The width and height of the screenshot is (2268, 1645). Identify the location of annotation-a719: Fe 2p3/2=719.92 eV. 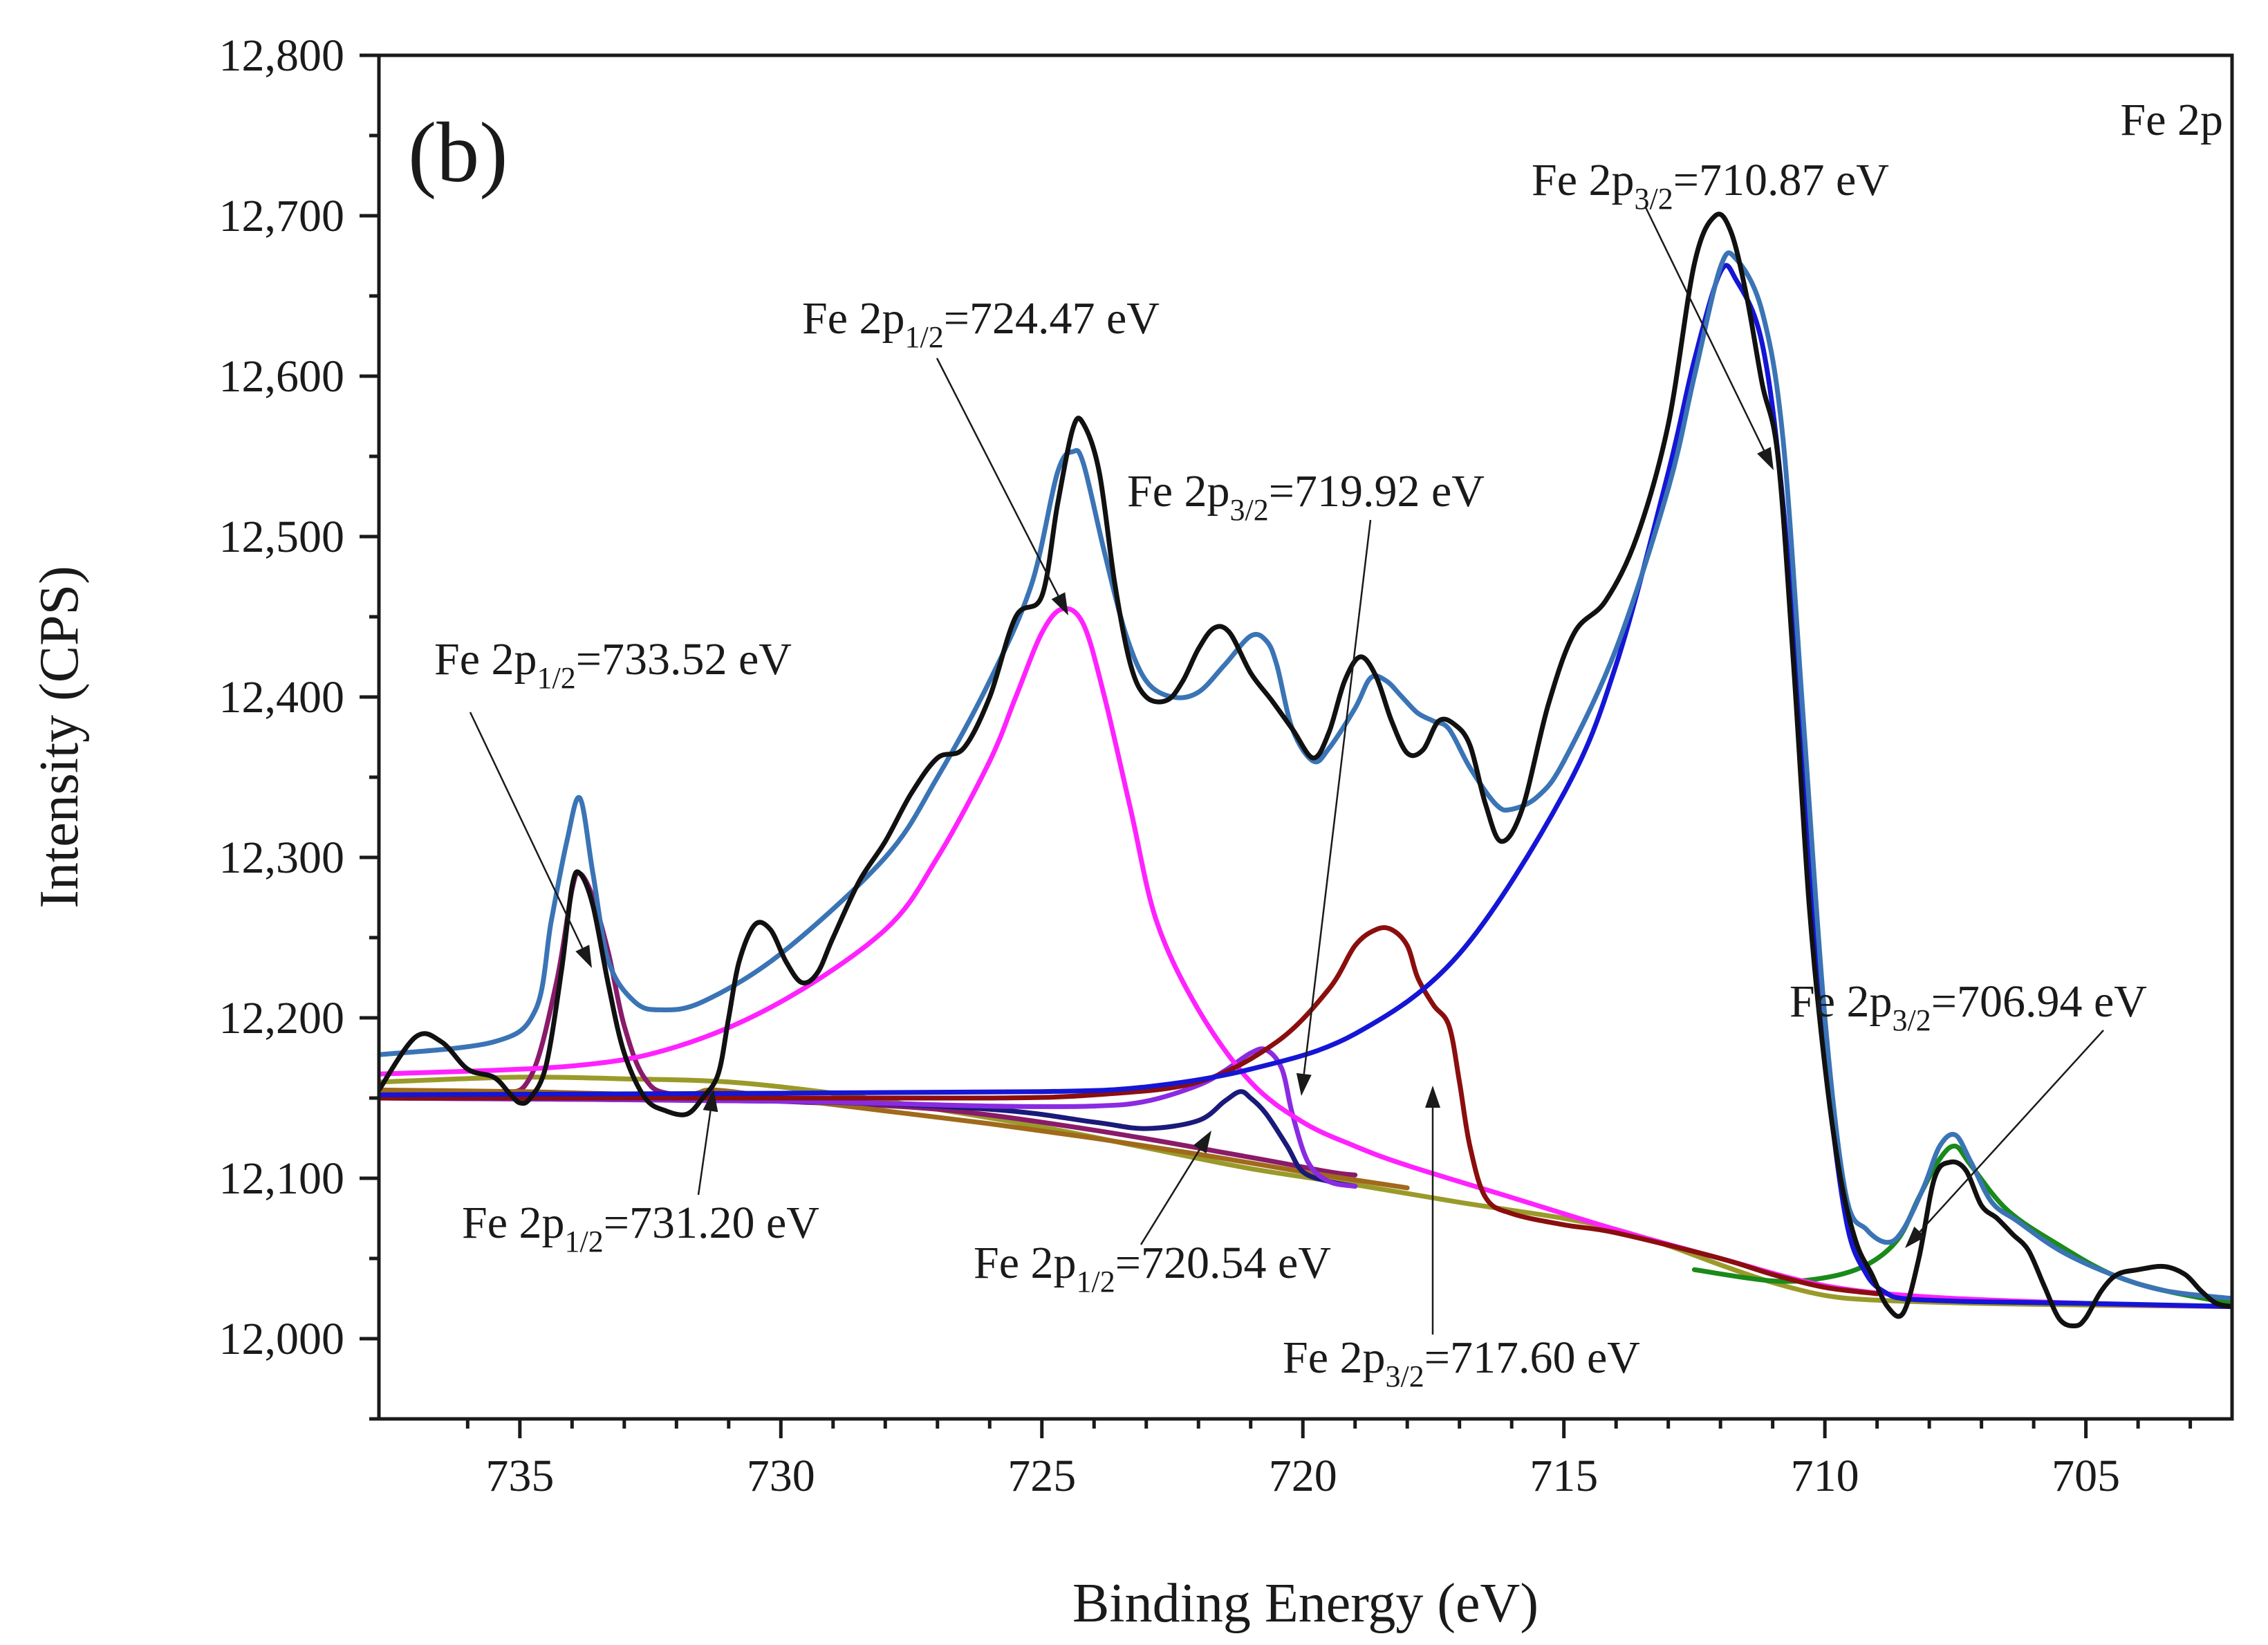
(1306, 781).